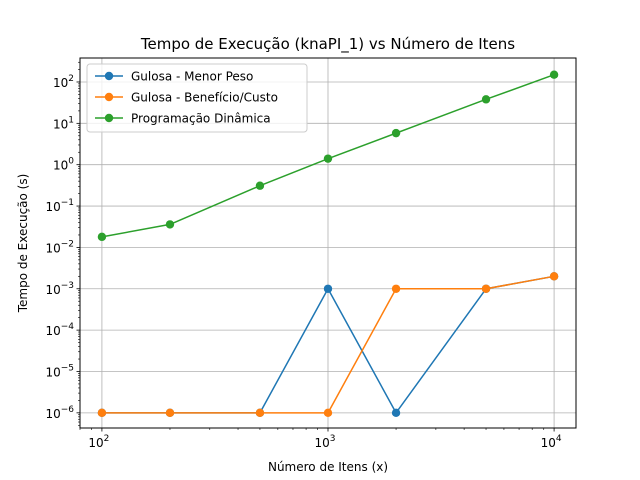 This screenshot has height=480, width=640. What do you see at coordinates (63, 82) in the screenshot?
I see `y-tick-label: 10²` at bounding box center [63, 82].